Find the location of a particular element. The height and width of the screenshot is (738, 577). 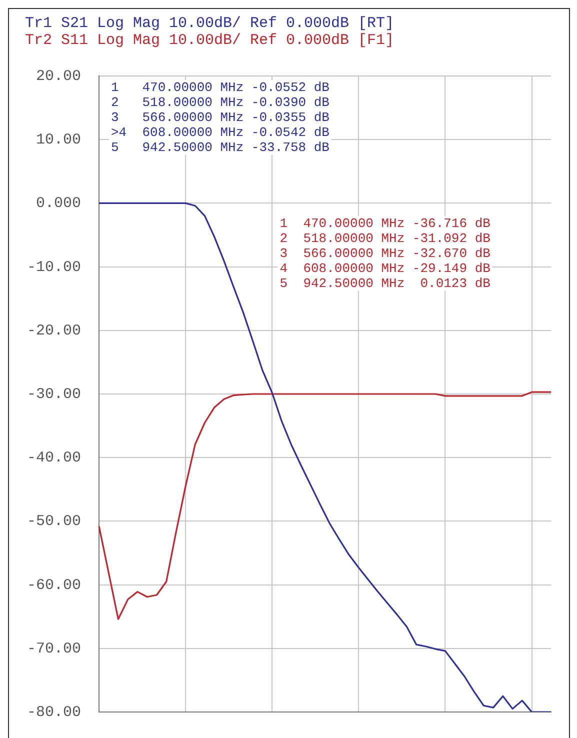

annotation: 1 470.00000 MHz -36.716 dB is located at coordinates (385, 223).